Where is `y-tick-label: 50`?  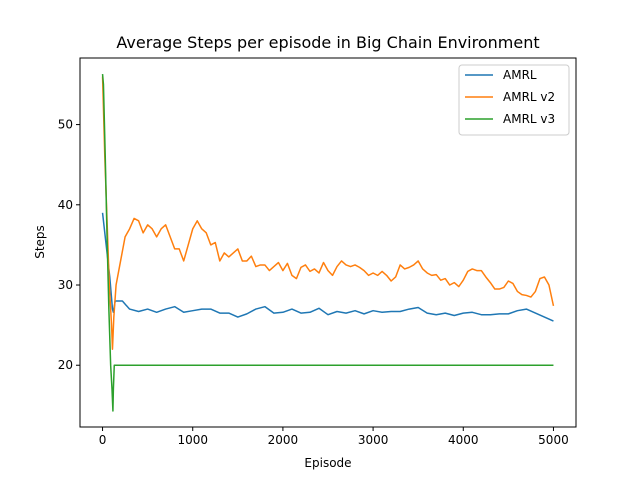
y-tick-label: 50 is located at coordinates (65, 125).